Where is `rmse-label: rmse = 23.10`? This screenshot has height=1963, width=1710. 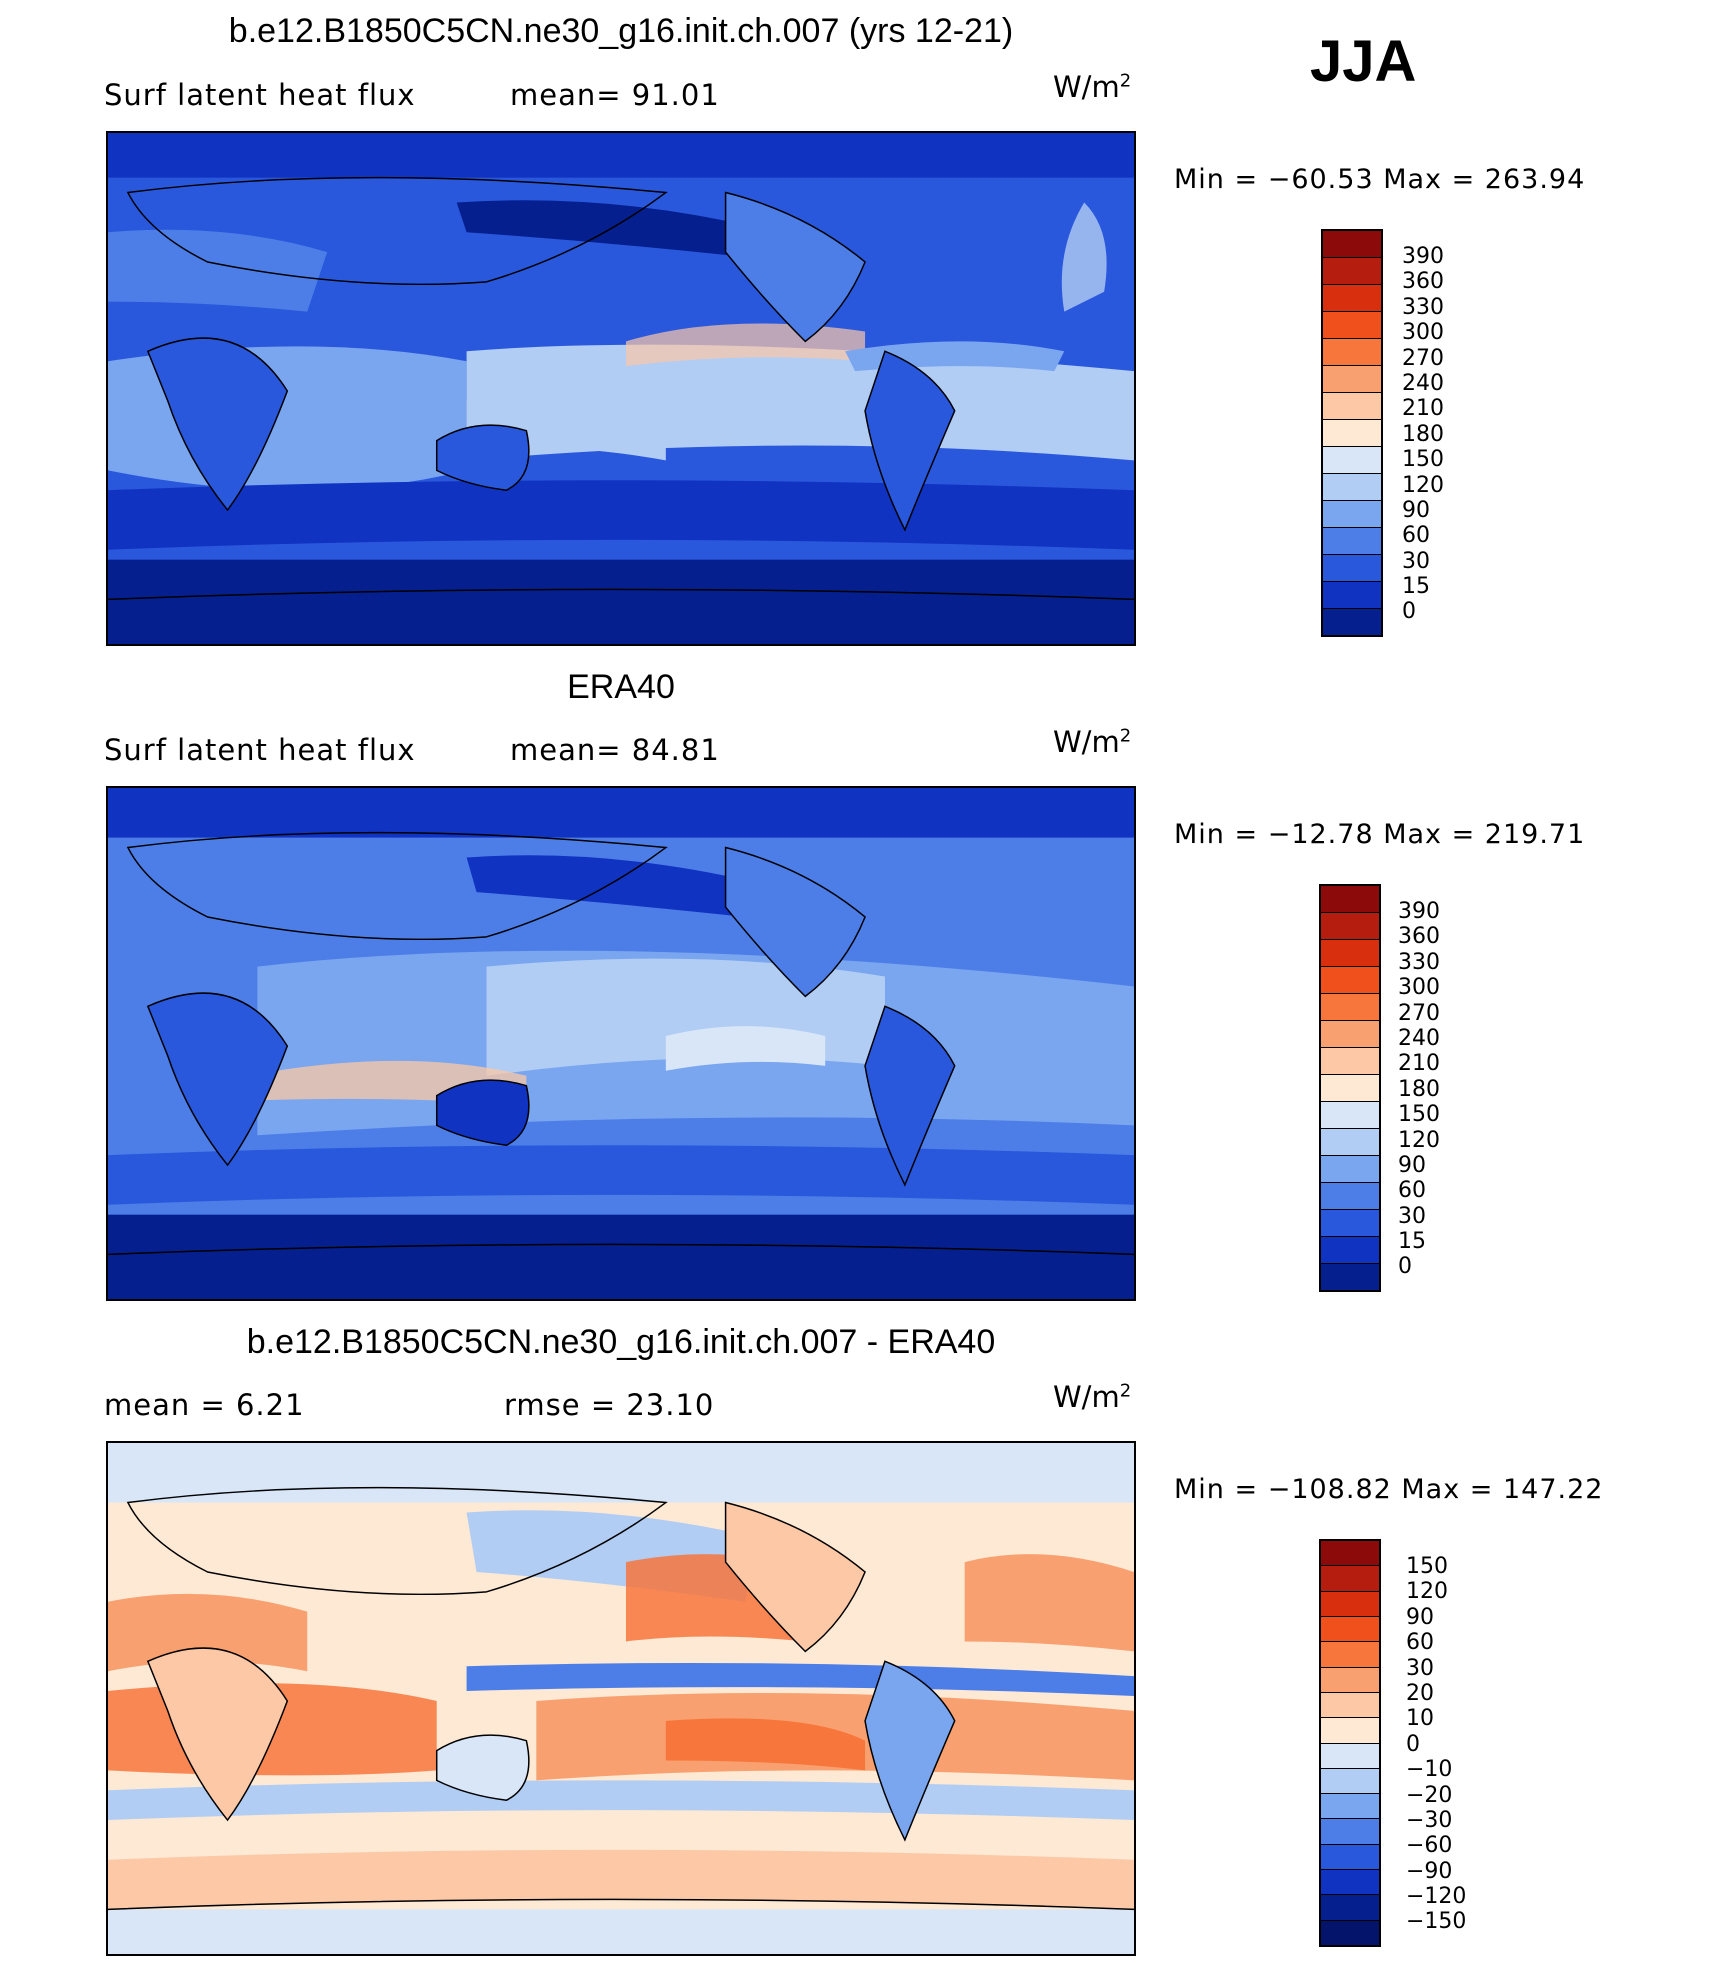 rmse-label: rmse = 23.10 is located at coordinates (609, 1405).